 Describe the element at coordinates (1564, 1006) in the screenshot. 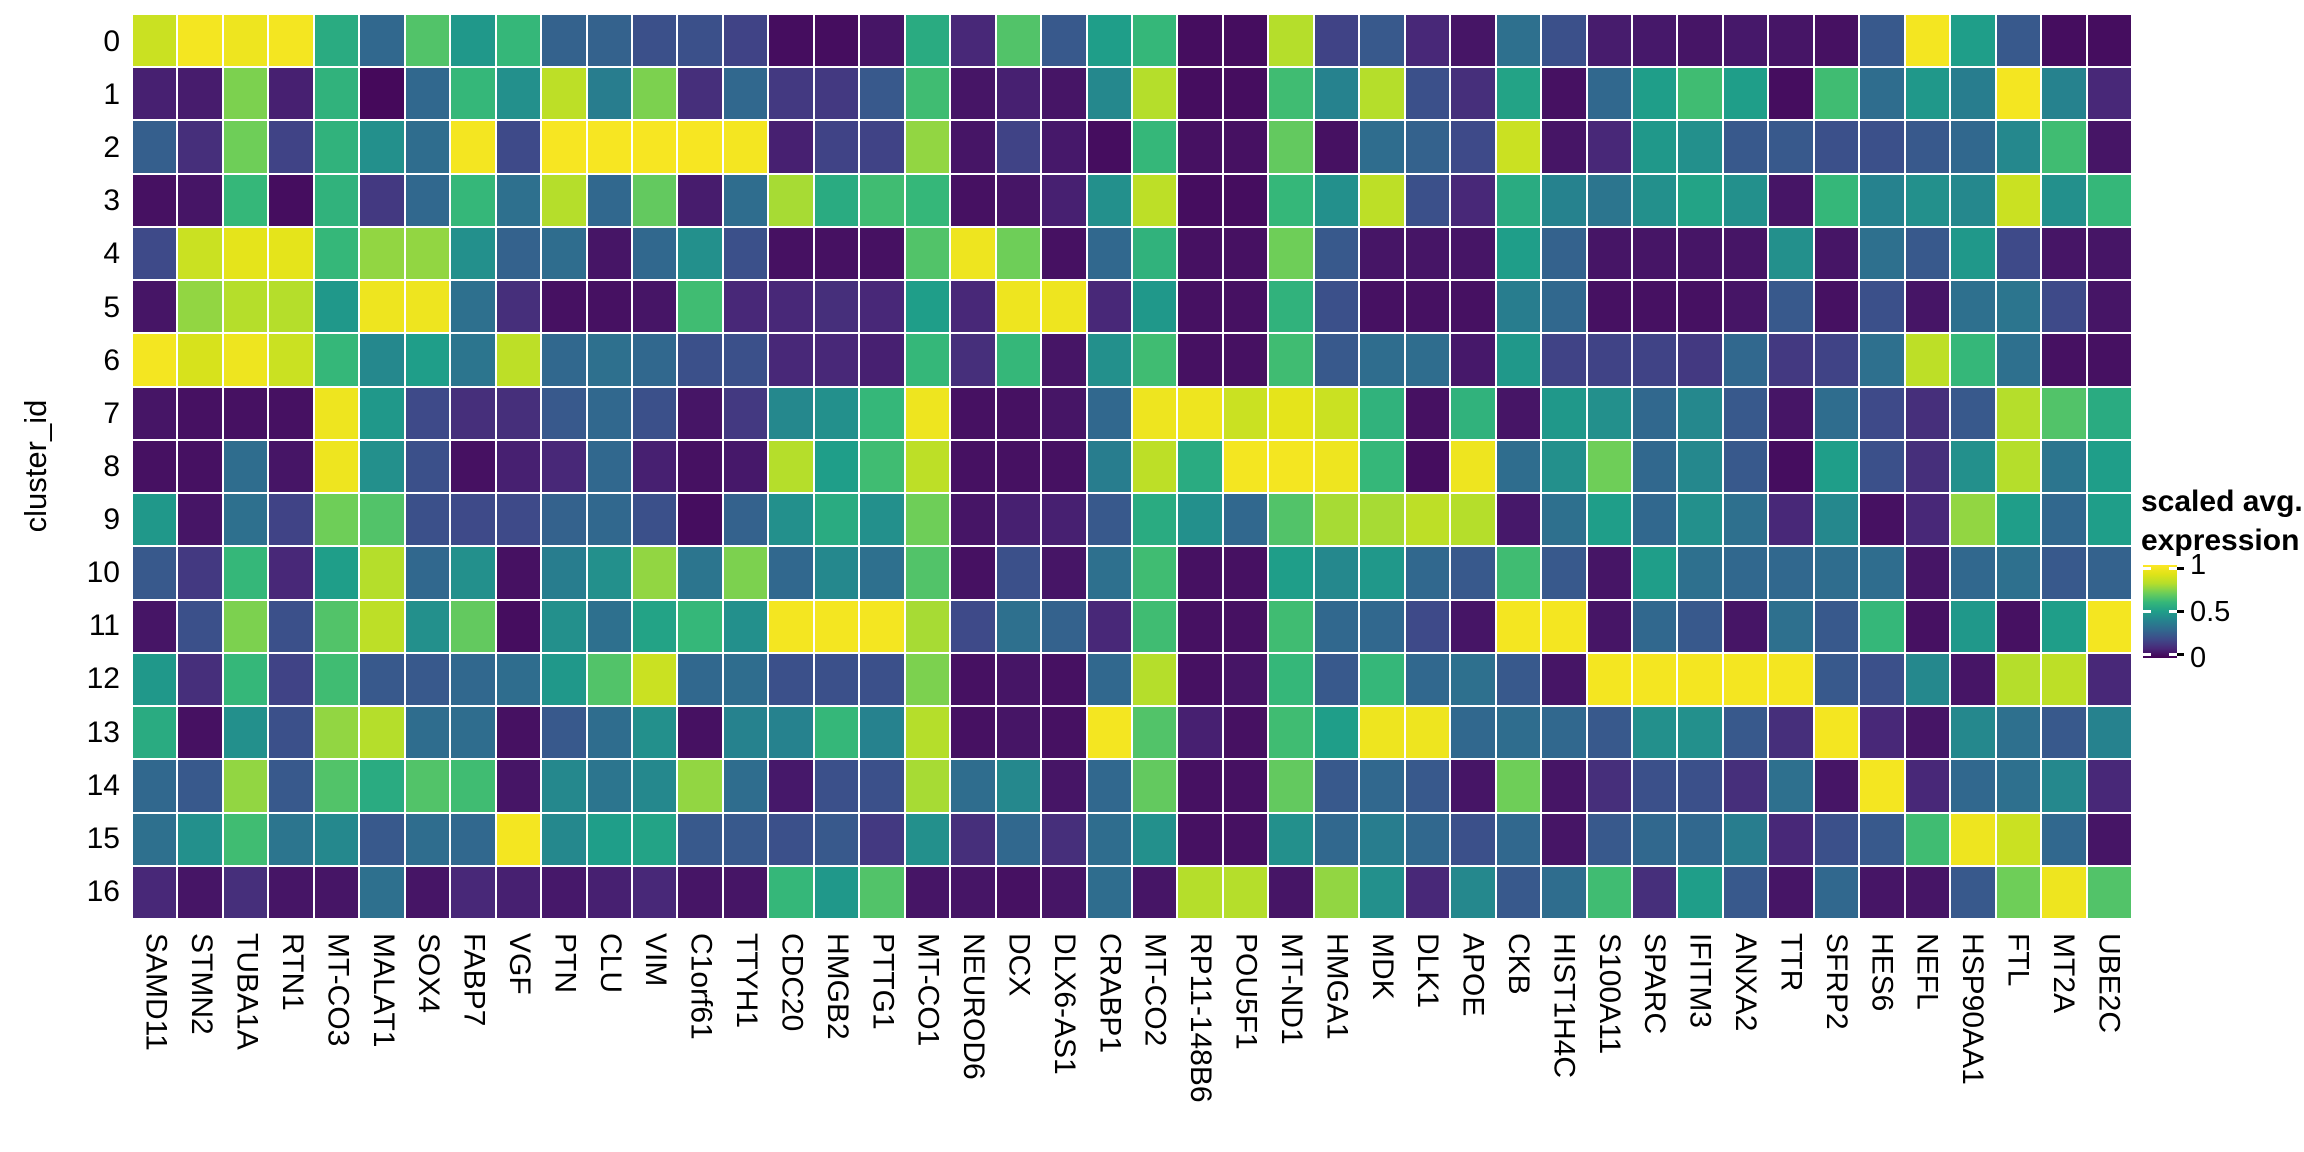

I see `gene-column-label: HIST1H4C` at that location.